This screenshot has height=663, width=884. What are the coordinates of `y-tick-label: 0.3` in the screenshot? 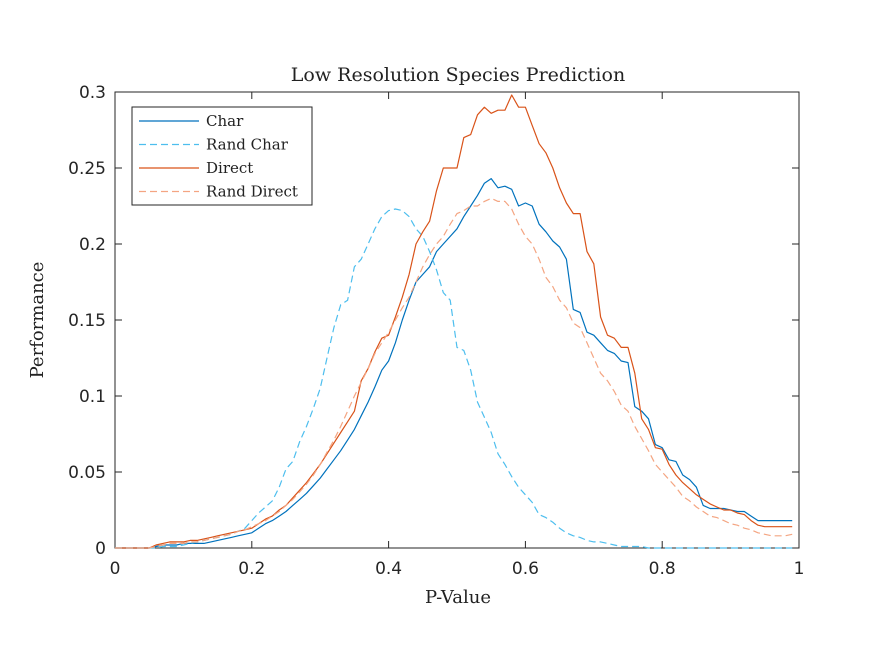 It's located at (92, 93).